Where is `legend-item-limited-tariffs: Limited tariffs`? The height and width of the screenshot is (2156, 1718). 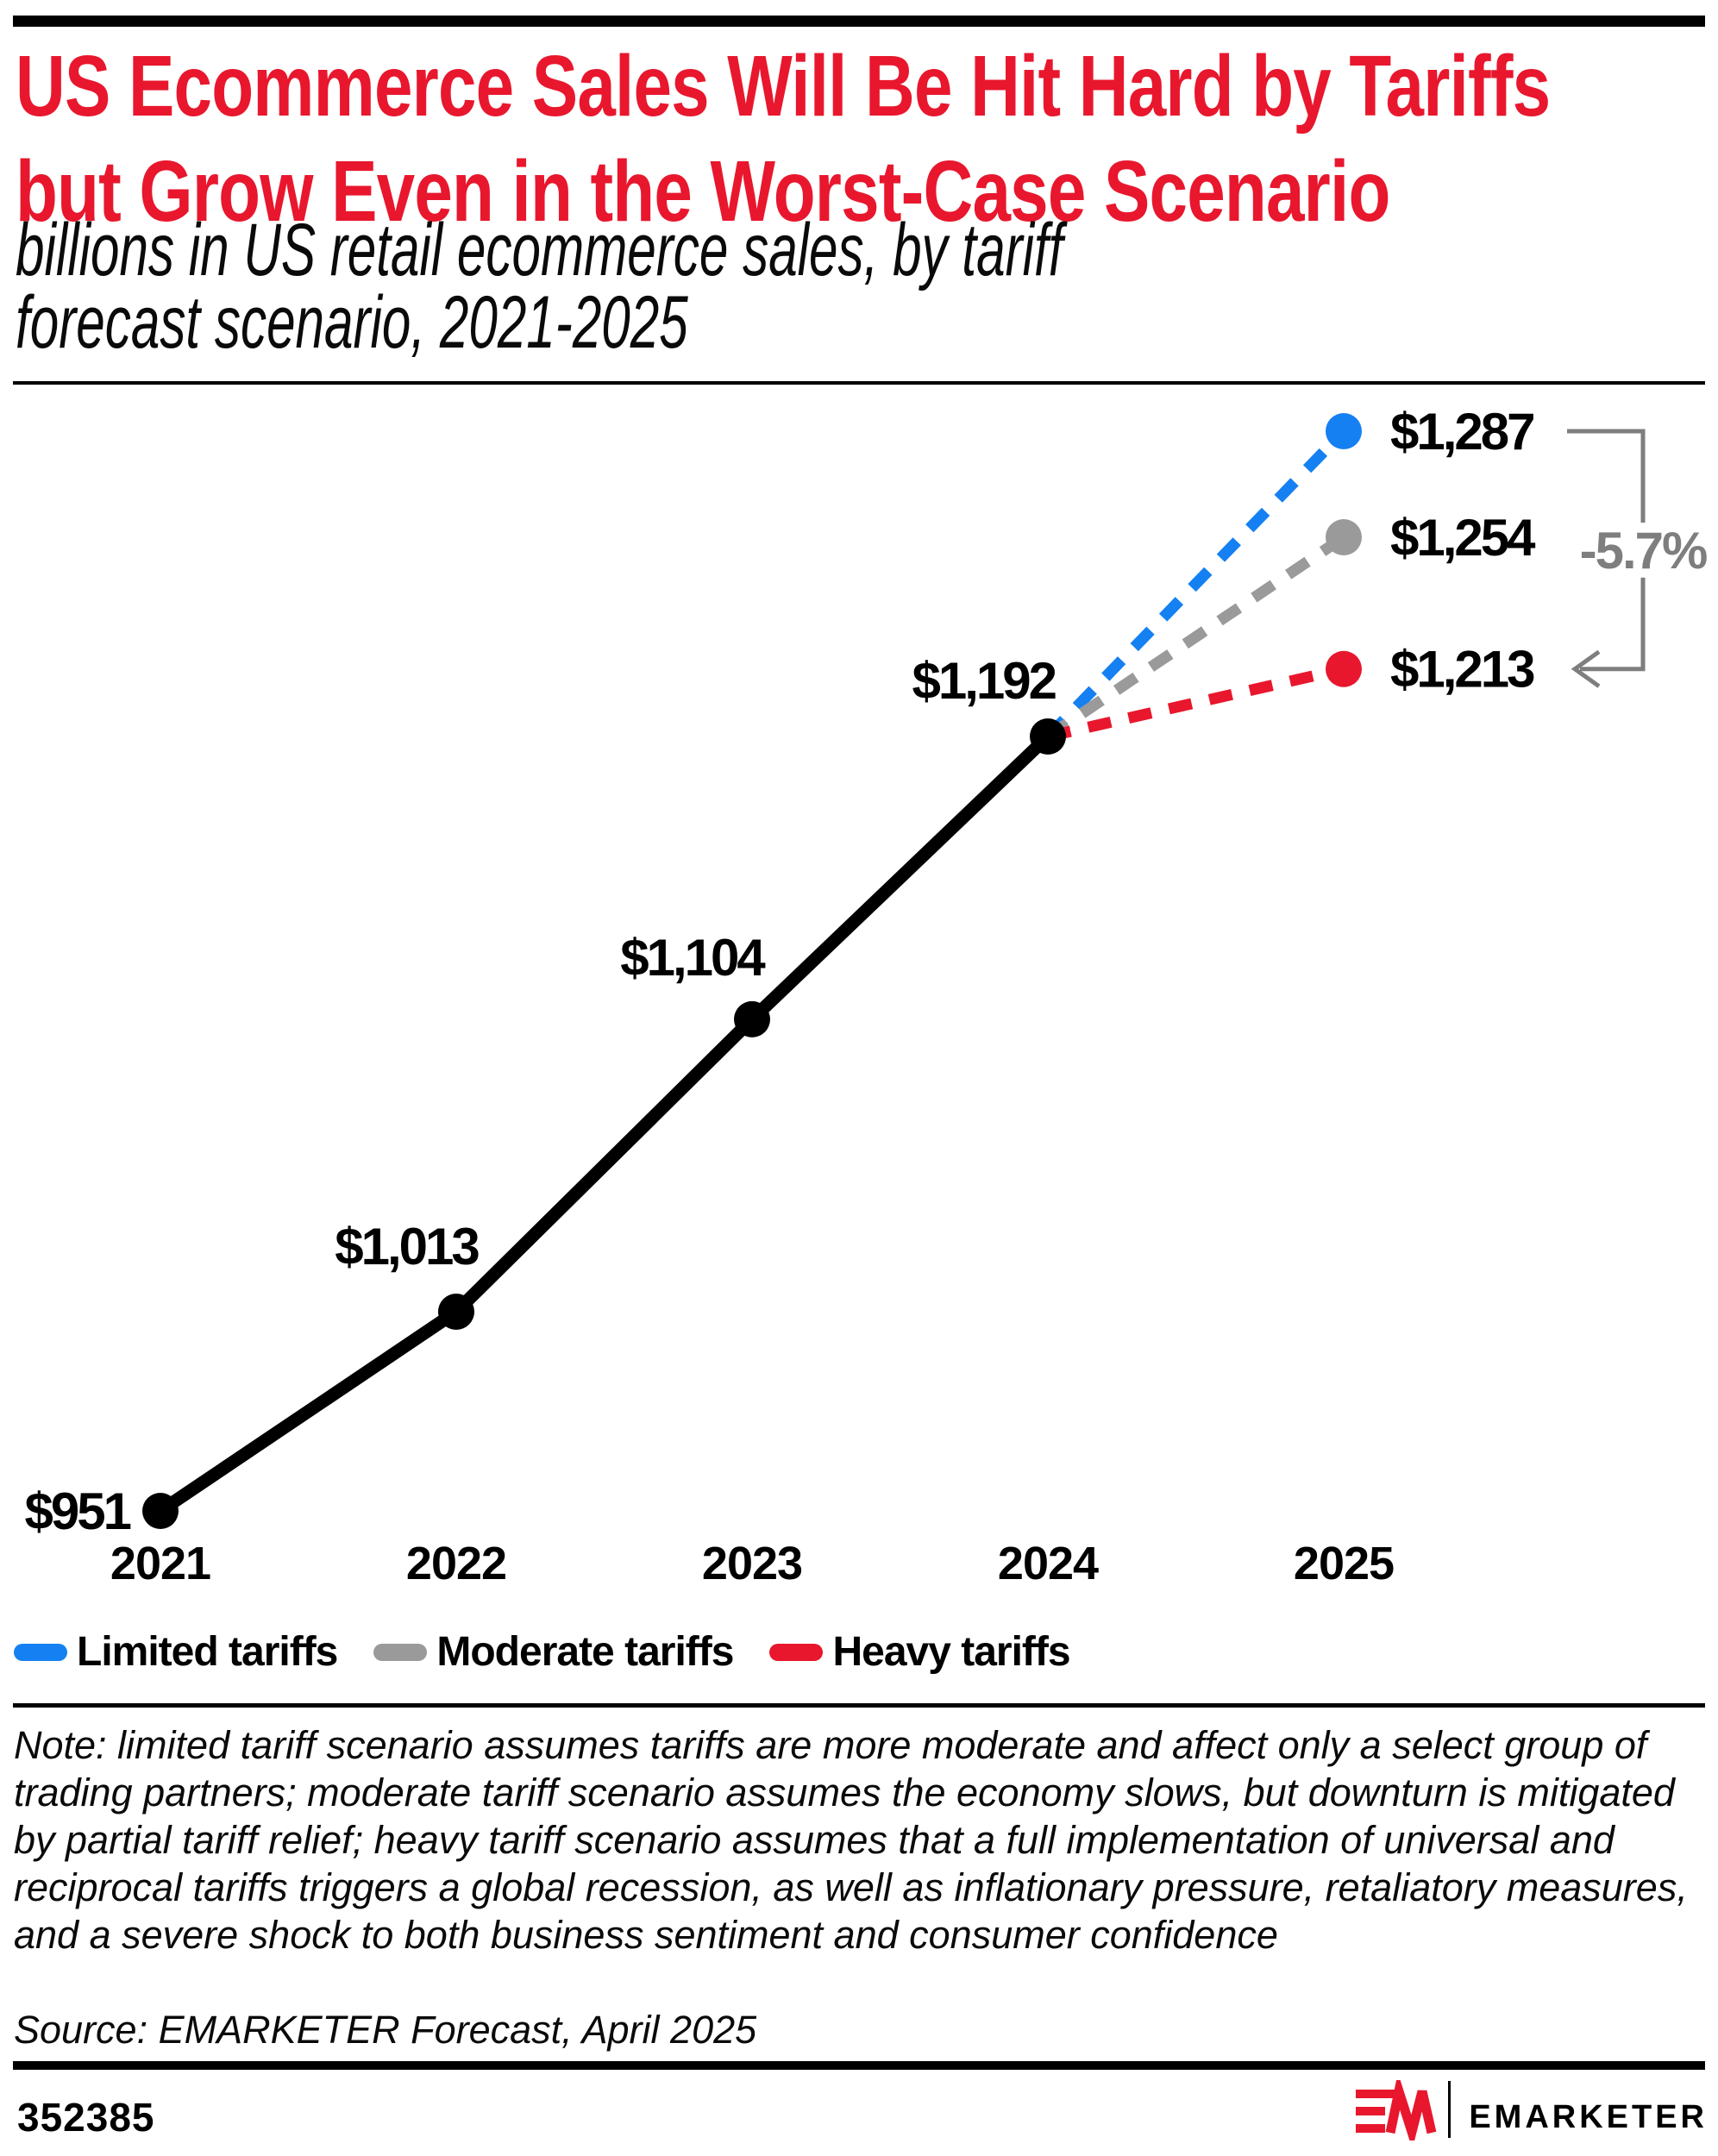
legend-item-limited-tariffs: Limited tariffs is located at coordinates (176, 1652).